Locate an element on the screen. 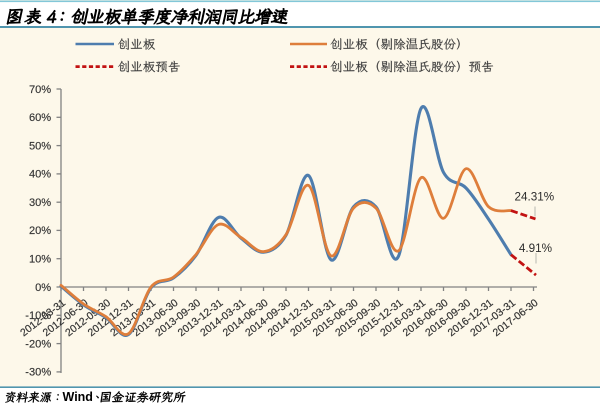 The image size is (600, 416). svg-text: 10% is located at coordinates (40, 260).